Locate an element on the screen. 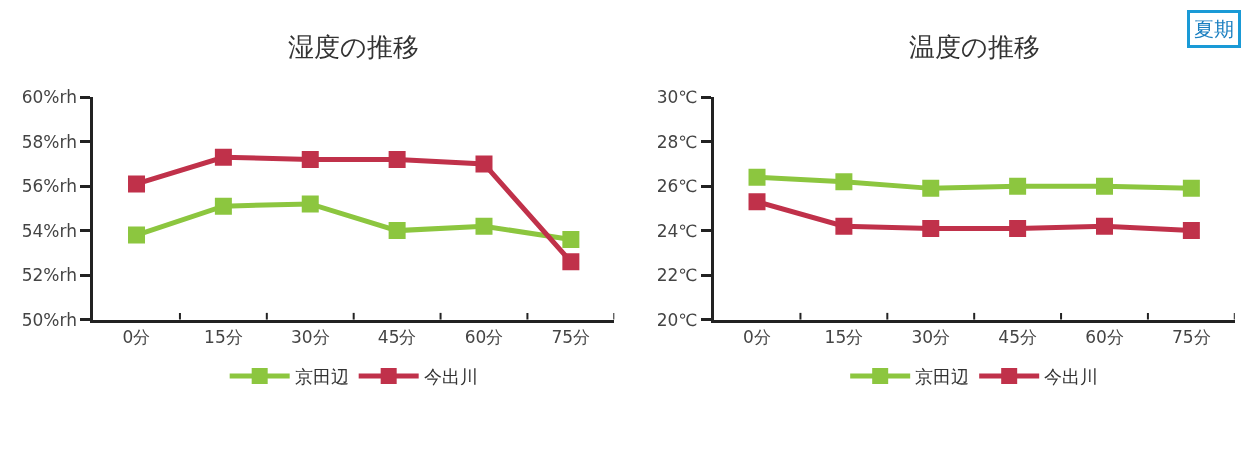 The height and width of the screenshot is (456, 1241). y-tick-label: 54%rh is located at coordinates (49, 230).